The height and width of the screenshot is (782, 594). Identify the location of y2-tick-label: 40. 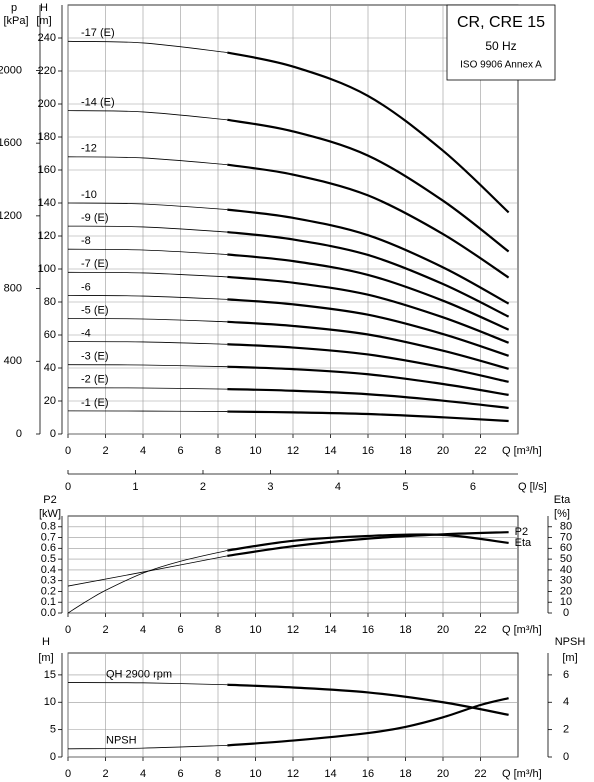
(566, 570).